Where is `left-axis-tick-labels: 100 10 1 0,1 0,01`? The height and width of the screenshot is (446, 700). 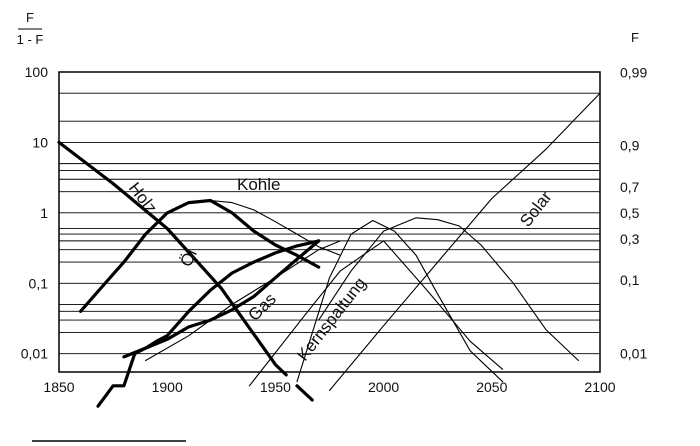 left-axis-tick-labels: 100 10 1 0,1 0,01 is located at coordinates (34, 213).